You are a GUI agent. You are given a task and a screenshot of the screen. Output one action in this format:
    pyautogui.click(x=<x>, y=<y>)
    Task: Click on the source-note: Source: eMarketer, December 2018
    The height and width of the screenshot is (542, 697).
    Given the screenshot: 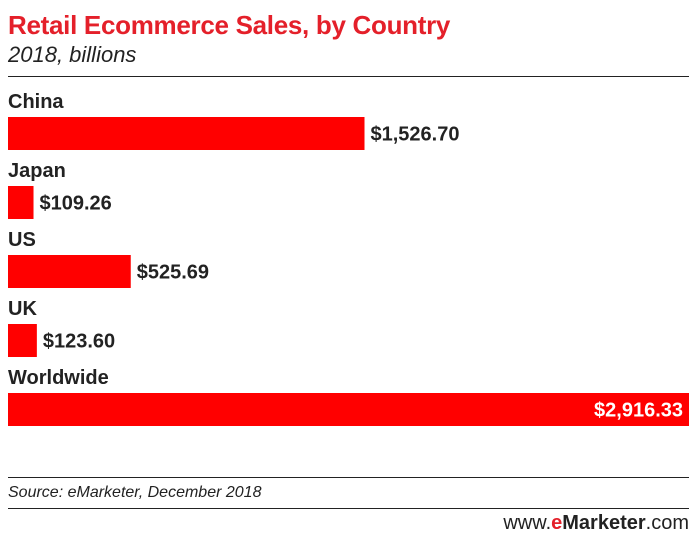 What is the action you would take?
    pyautogui.click(x=135, y=492)
    